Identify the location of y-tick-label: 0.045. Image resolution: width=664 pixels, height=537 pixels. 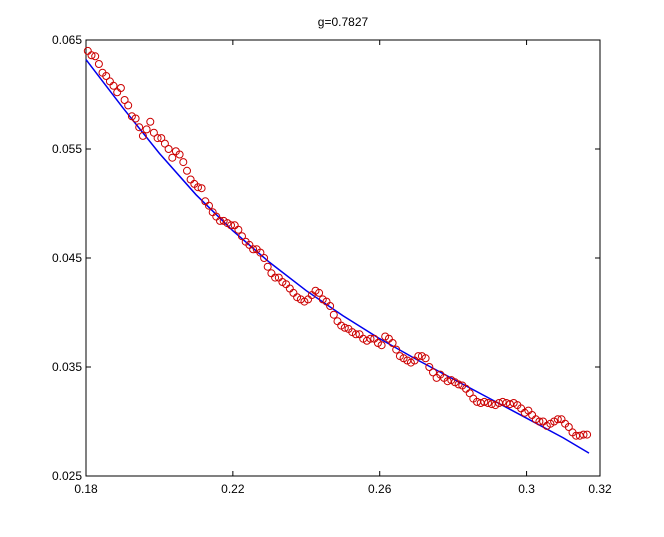
(67, 258).